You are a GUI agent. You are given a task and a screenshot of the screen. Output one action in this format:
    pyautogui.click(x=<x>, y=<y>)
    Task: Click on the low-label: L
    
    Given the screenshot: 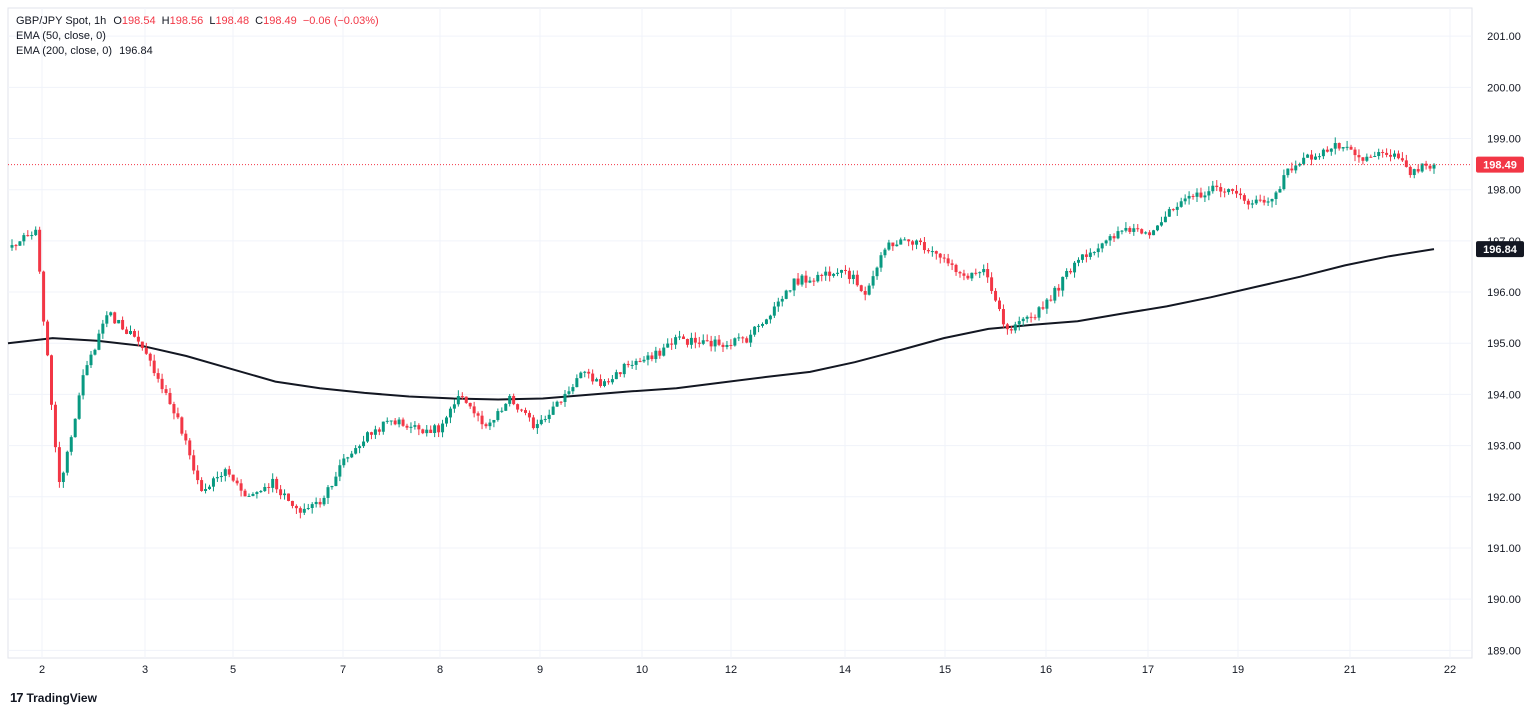 What is the action you would take?
    pyautogui.click(x=212, y=21)
    